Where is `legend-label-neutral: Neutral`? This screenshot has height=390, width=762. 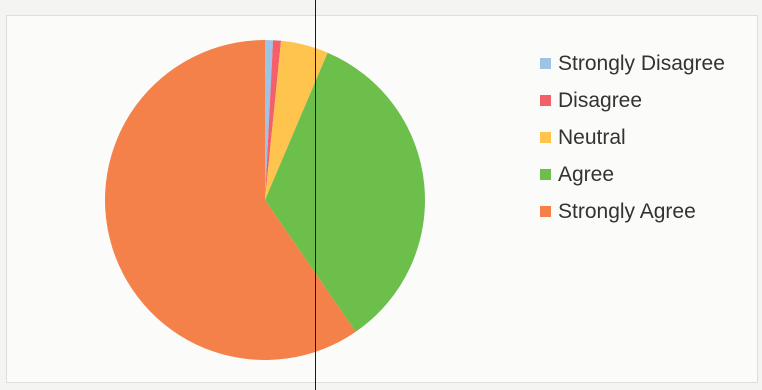
legend-label-neutral: Neutral is located at coordinates (592, 137).